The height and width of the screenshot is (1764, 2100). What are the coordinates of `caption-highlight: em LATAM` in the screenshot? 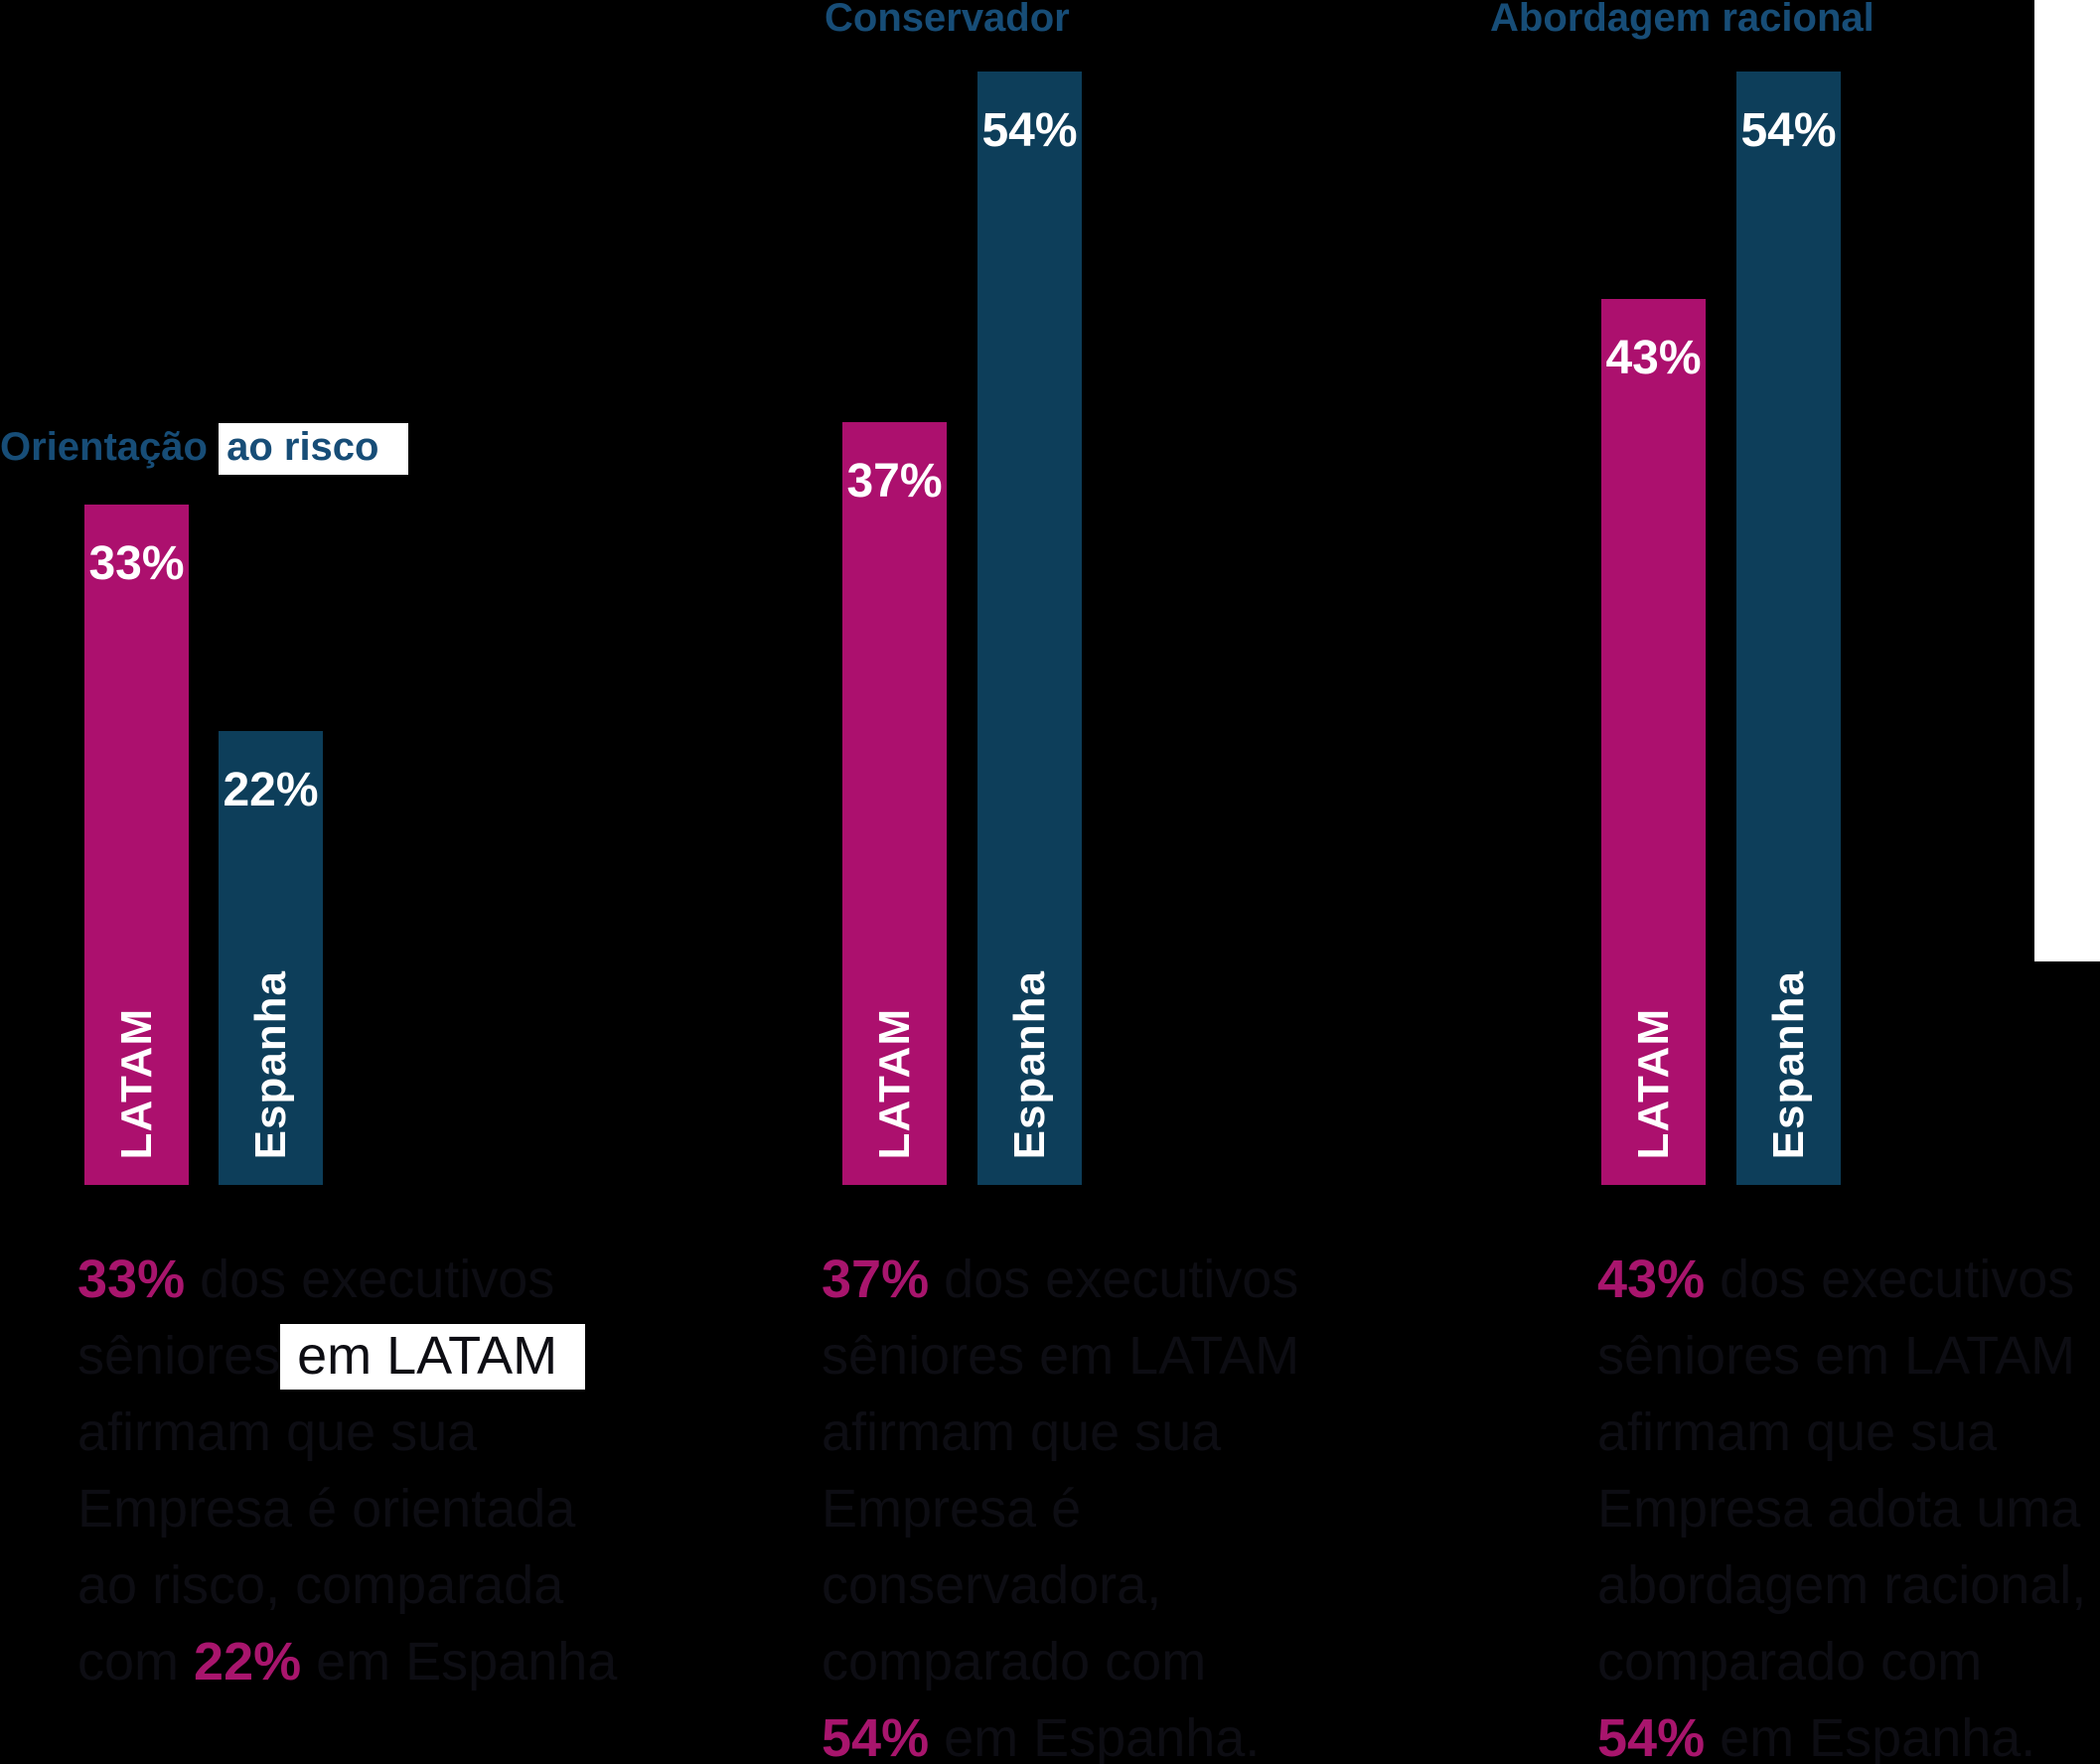 It's located at (433, 1357).